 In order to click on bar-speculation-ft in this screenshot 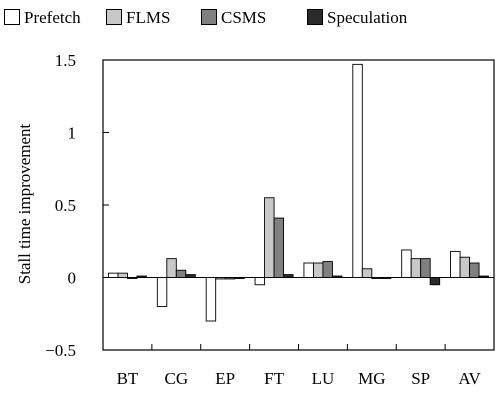, I will do `click(288, 276)`.